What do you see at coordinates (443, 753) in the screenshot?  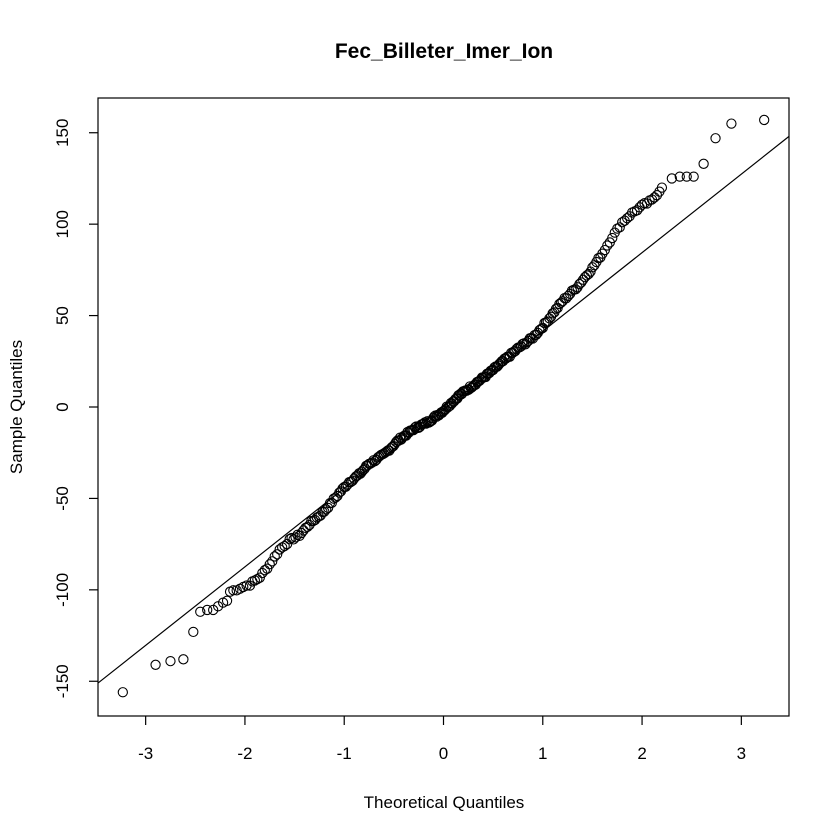 I see `x-tick-label: 0` at bounding box center [443, 753].